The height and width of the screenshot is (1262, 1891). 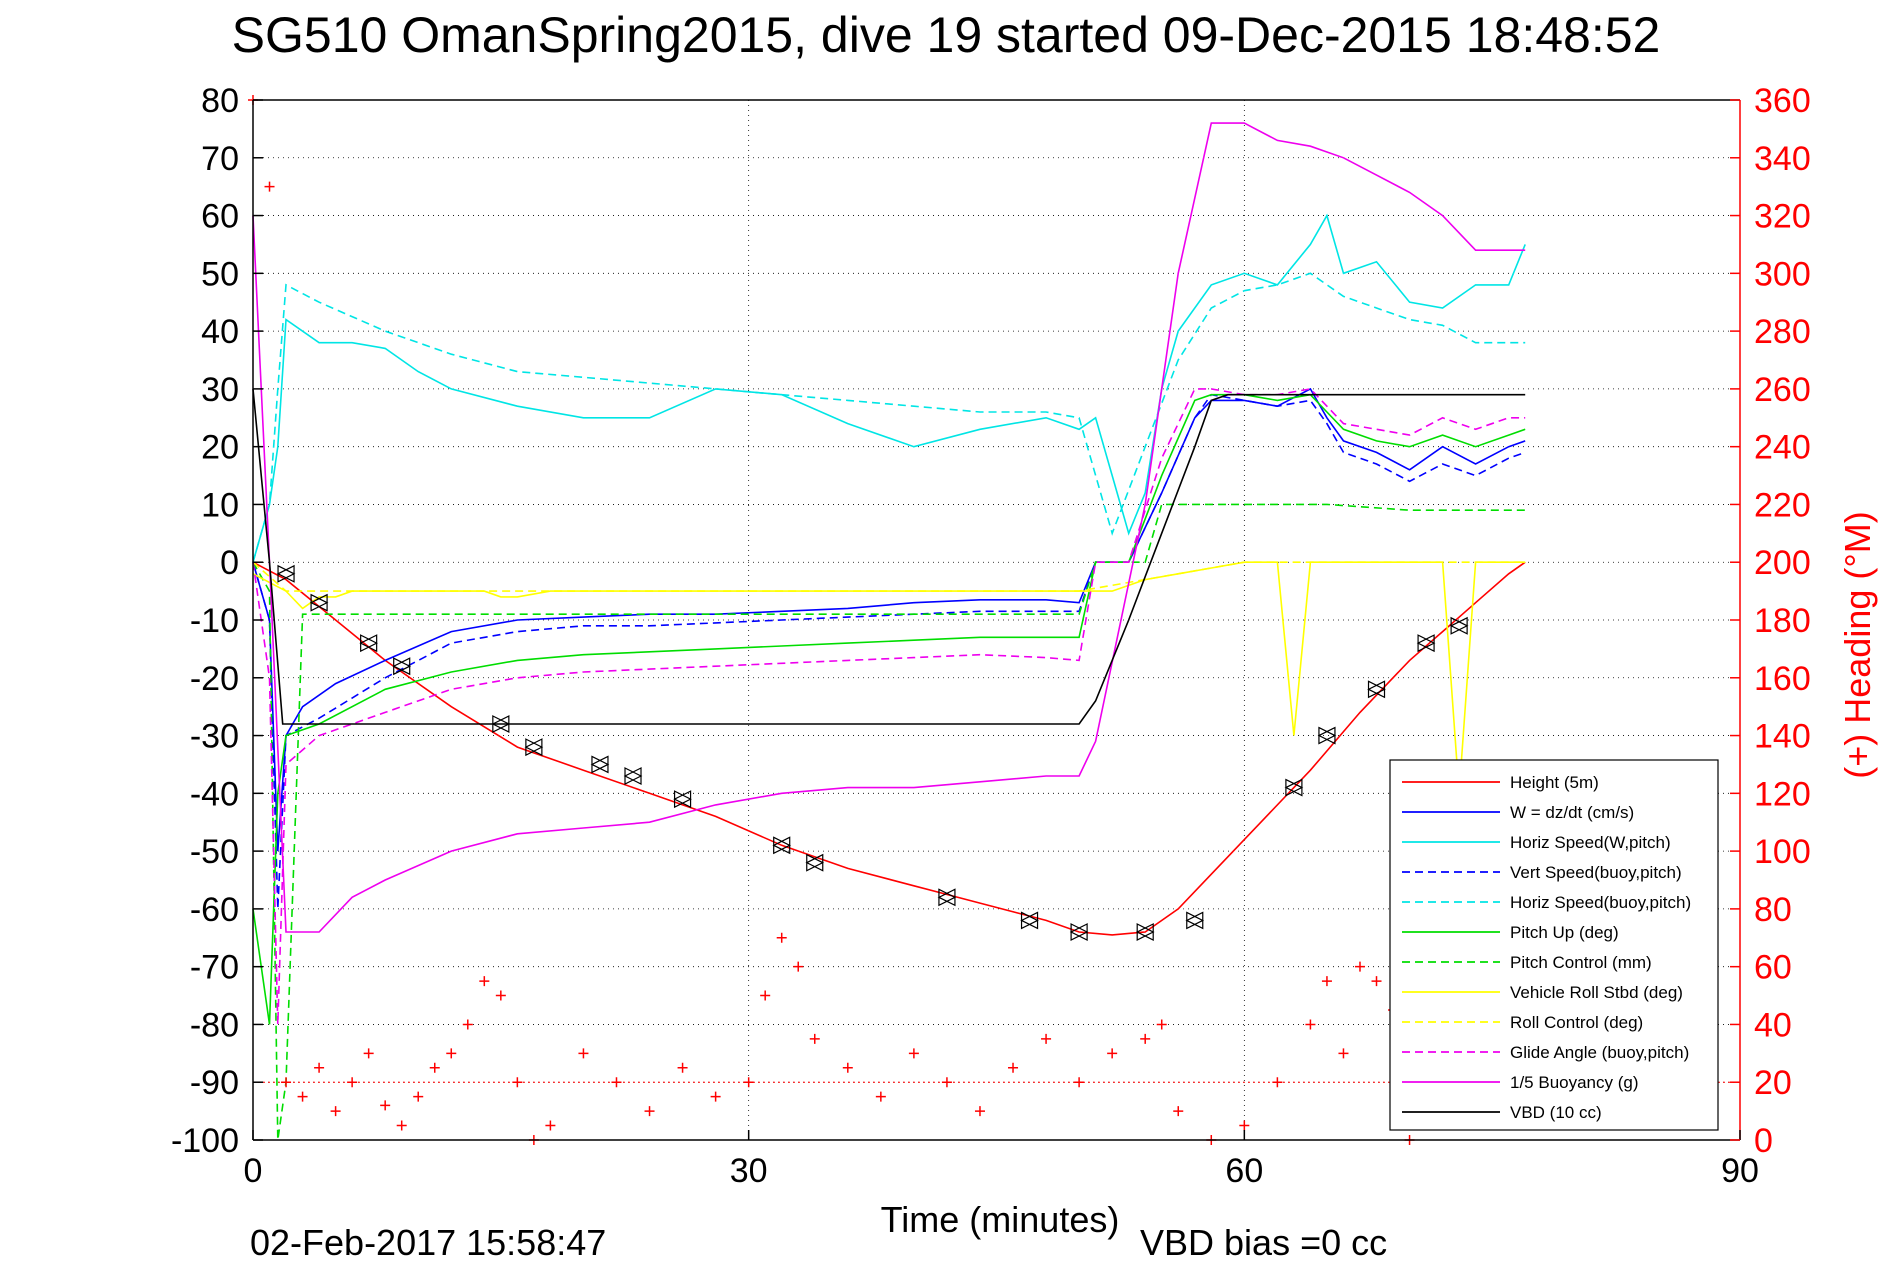 I want to click on legend-label-3: Vert Speed(buoy,pitch), so click(x=1596, y=872).